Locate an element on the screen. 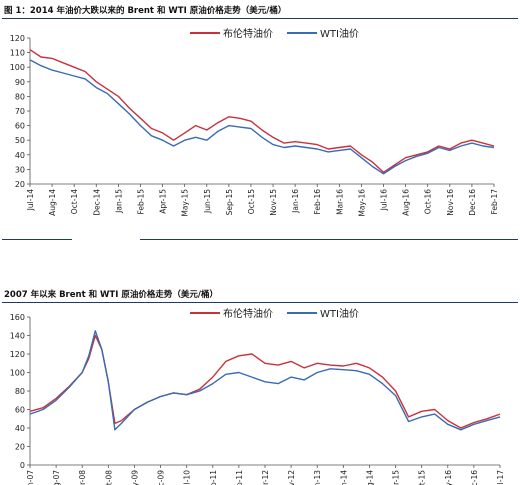 The image size is (520, 485). x-tick-label: Jan-14 is located at coordinates (343, 477).